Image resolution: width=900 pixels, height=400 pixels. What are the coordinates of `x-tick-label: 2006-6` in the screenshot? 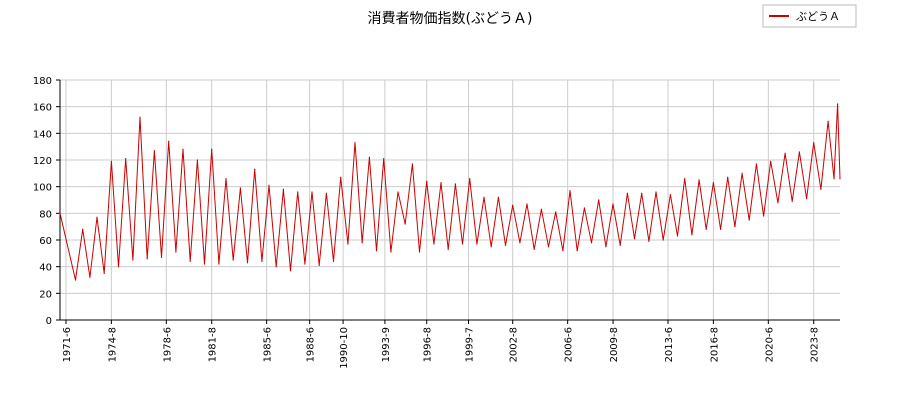 It's located at (569, 344).